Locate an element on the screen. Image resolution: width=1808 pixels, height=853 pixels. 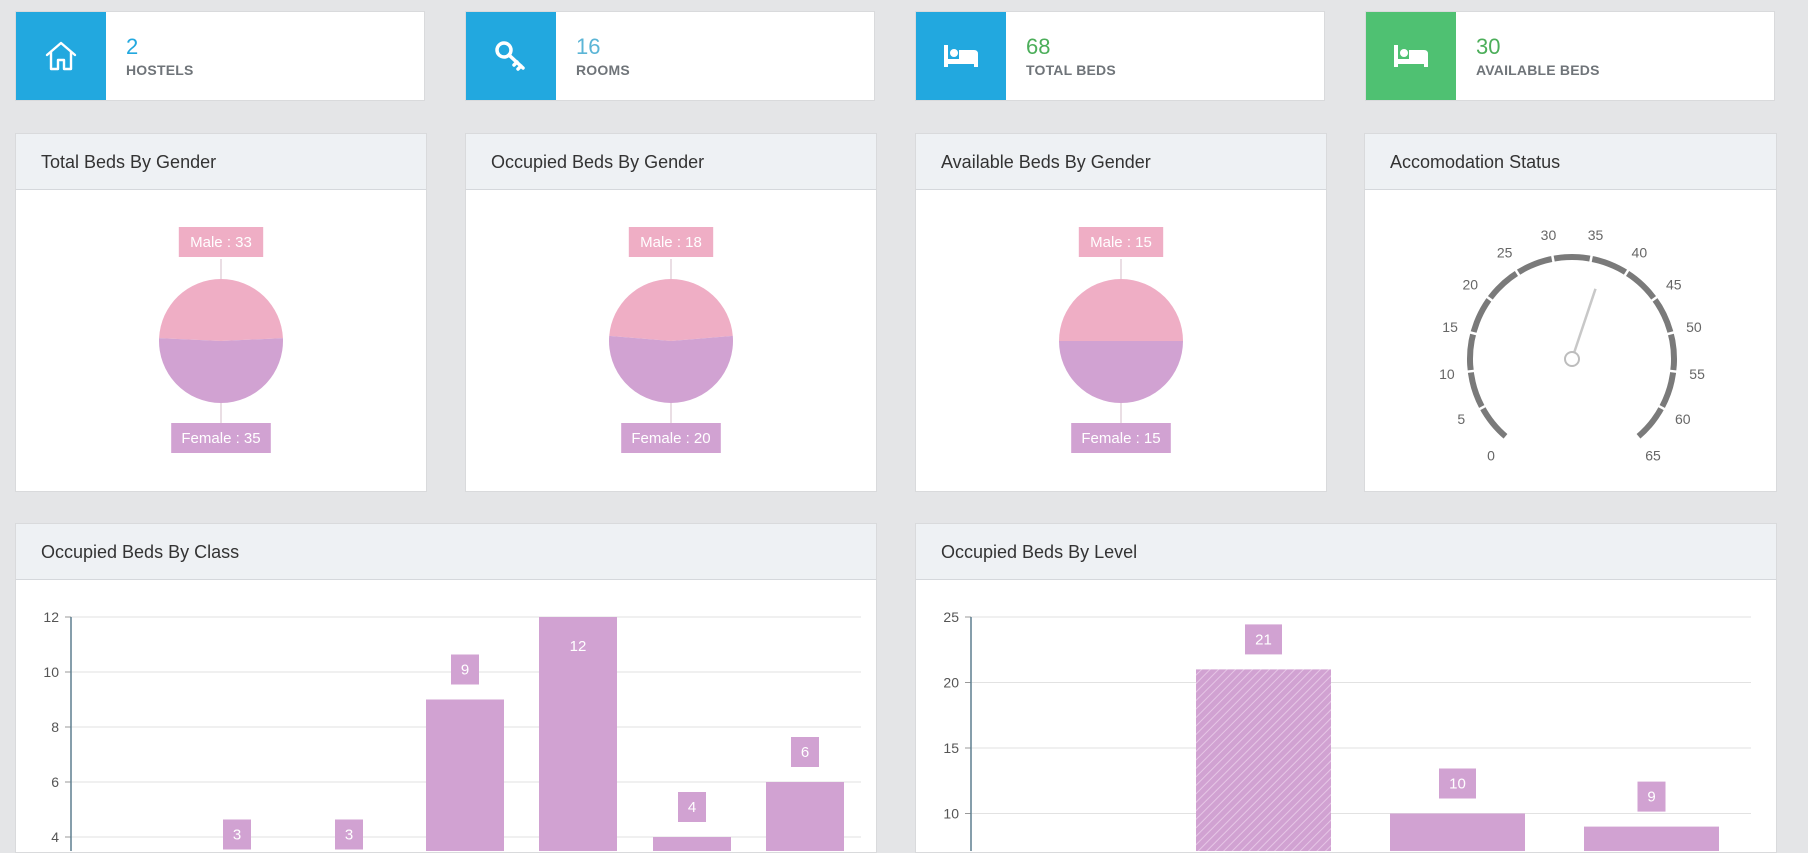
gauge-tick-label: 0 is located at coordinates (1491, 456).